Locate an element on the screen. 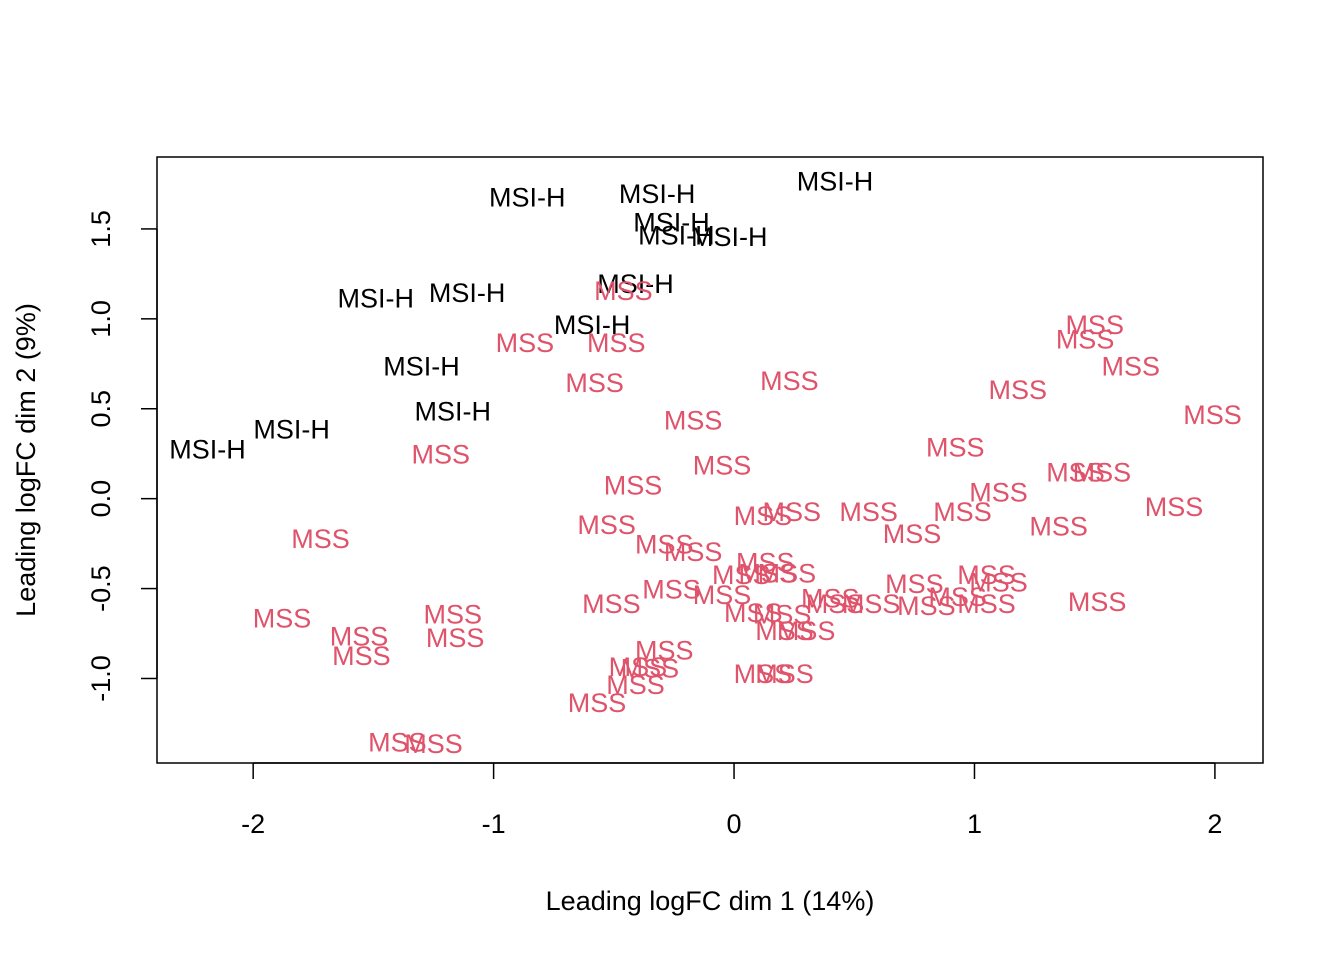 This screenshot has width=1344, height=960. y-tick-label: -0.5 is located at coordinates (101, 588).